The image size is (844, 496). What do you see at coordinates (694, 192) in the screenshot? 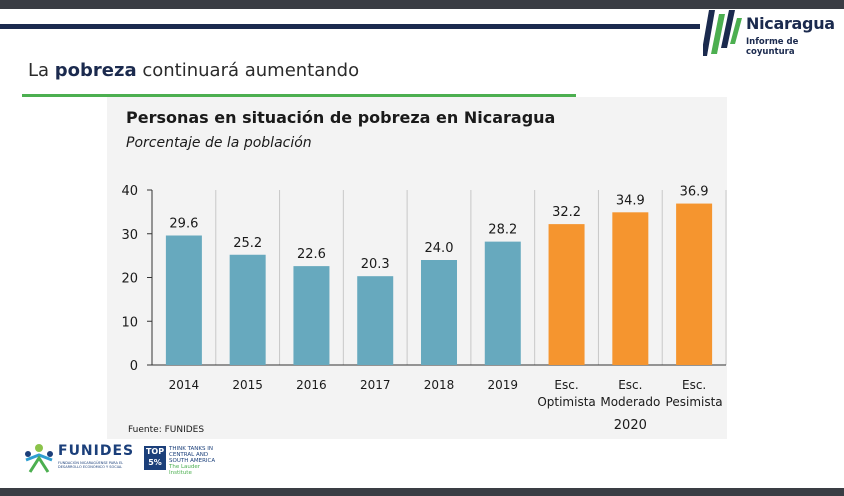
I see `data-label: 36.9` at bounding box center [694, 192].